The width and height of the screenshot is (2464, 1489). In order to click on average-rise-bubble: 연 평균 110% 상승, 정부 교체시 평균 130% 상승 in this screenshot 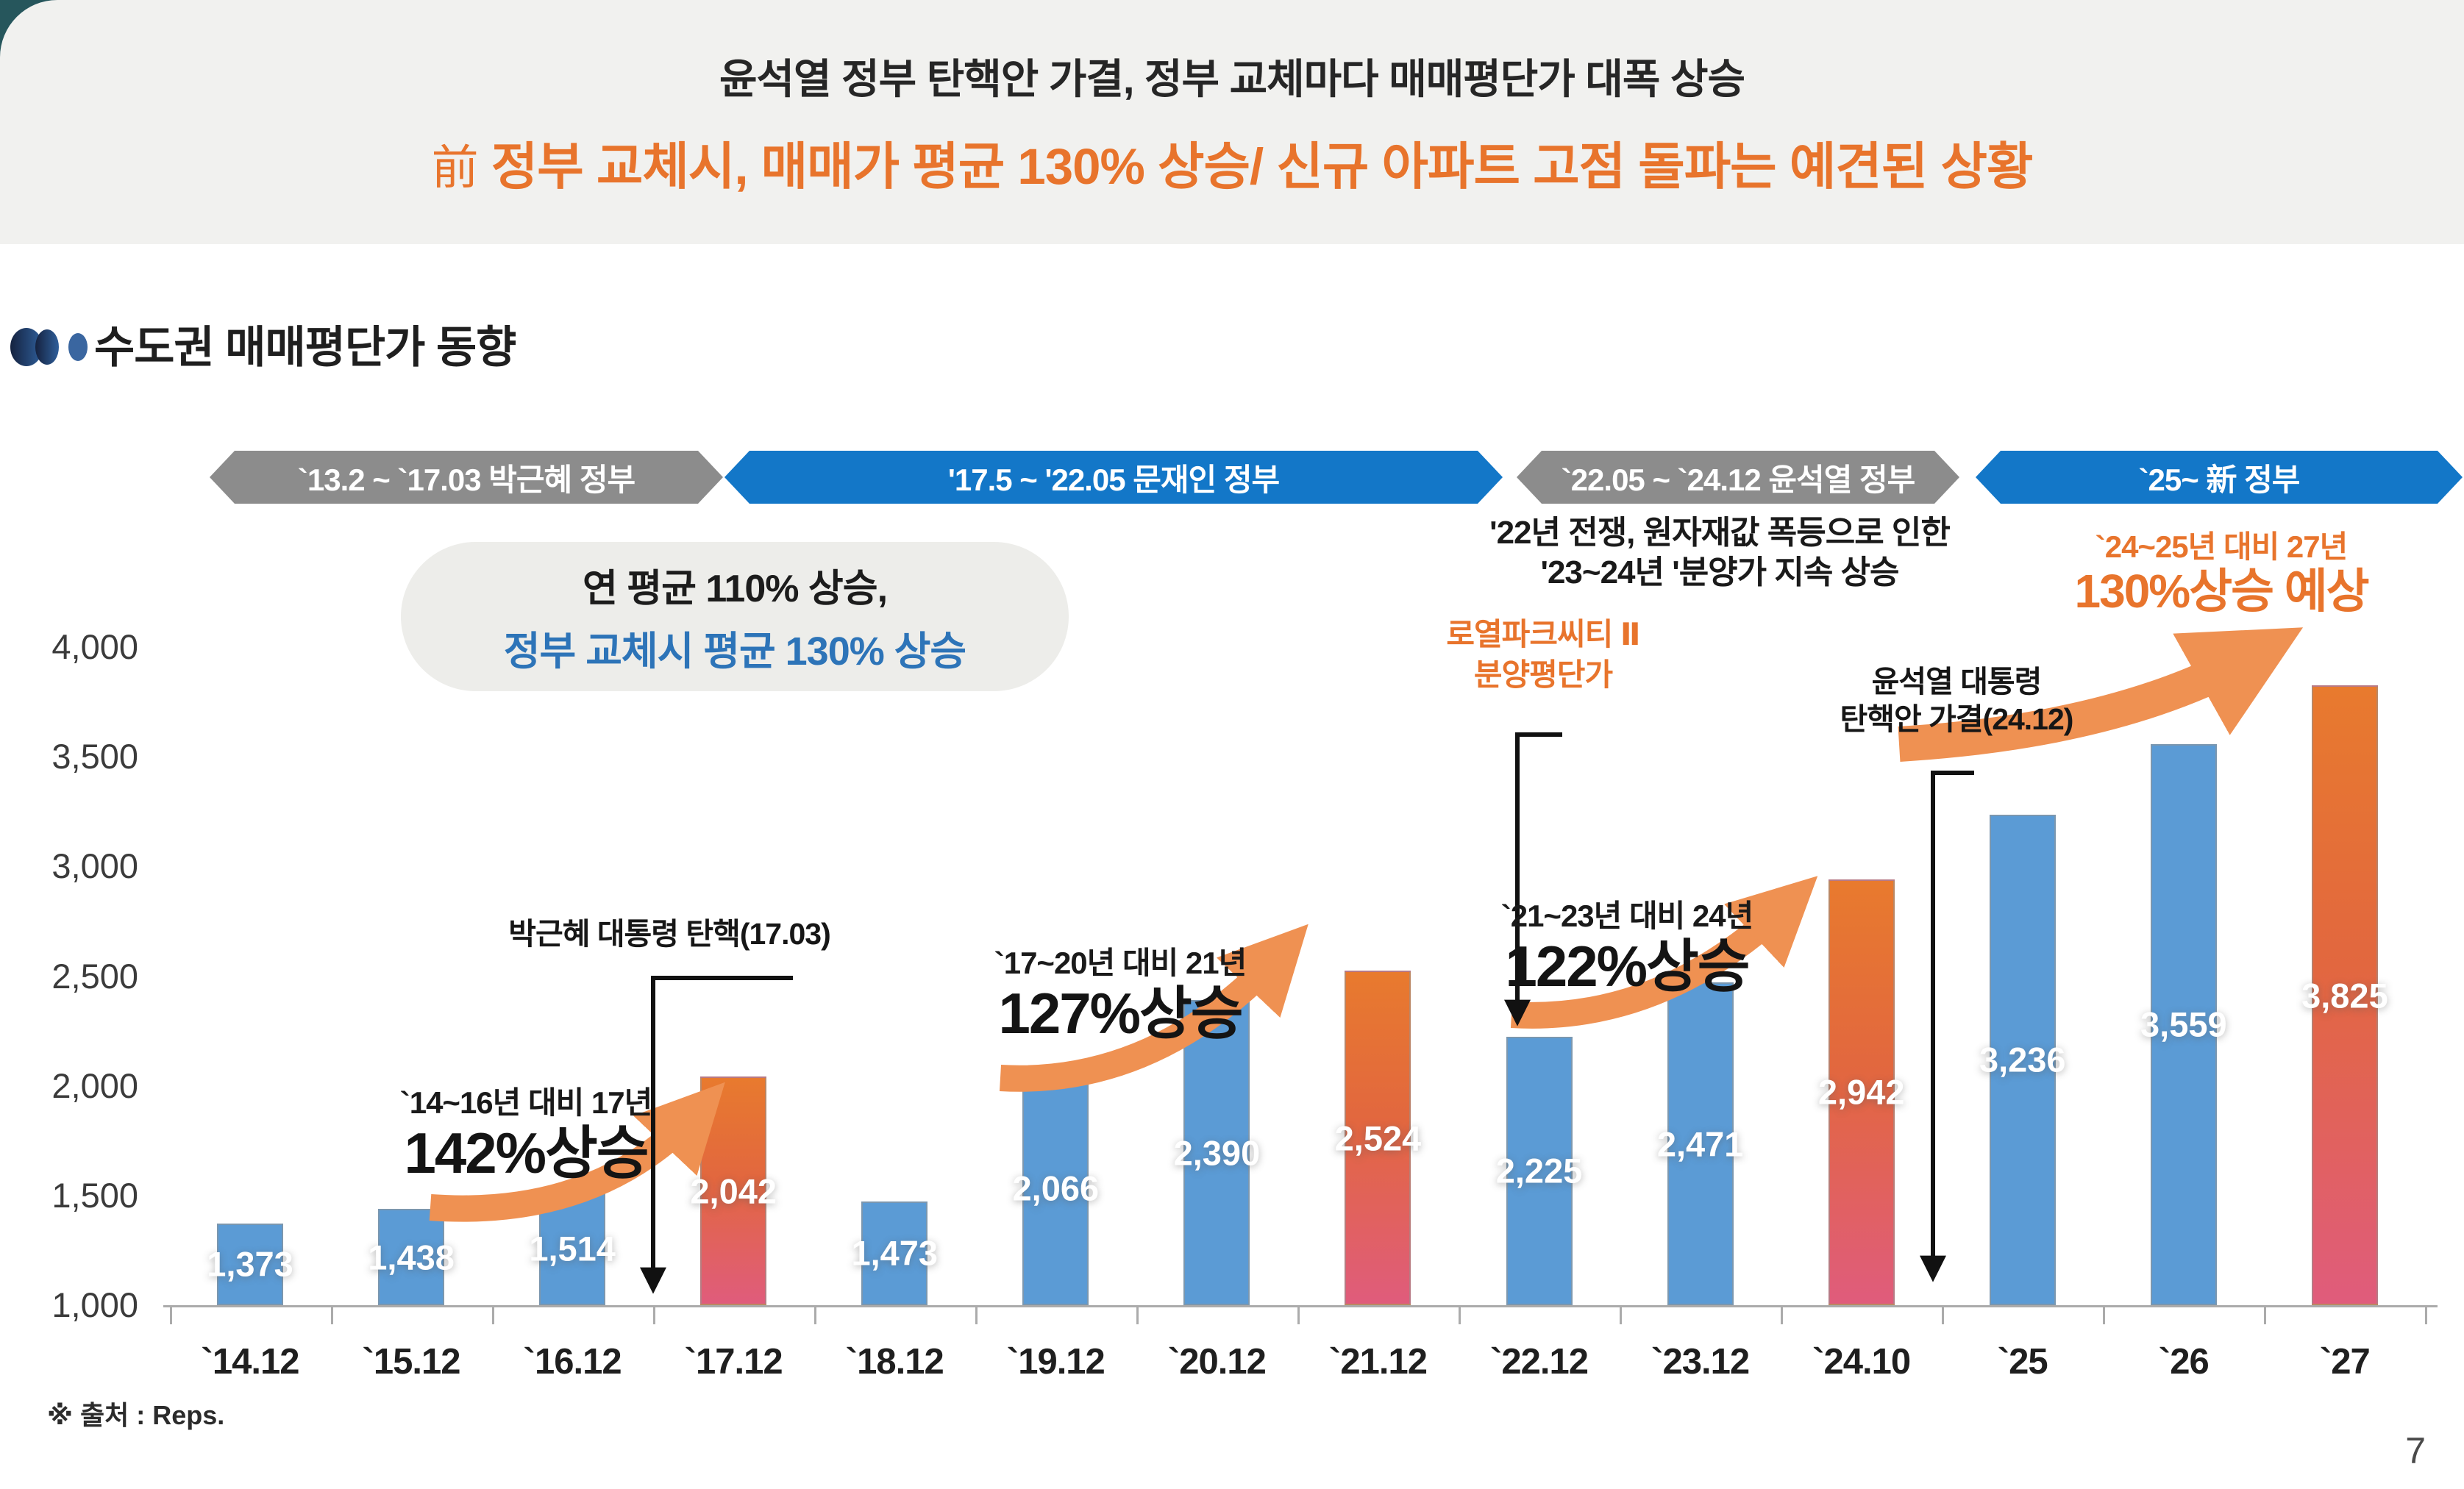, I will do `click(735, 616)`.